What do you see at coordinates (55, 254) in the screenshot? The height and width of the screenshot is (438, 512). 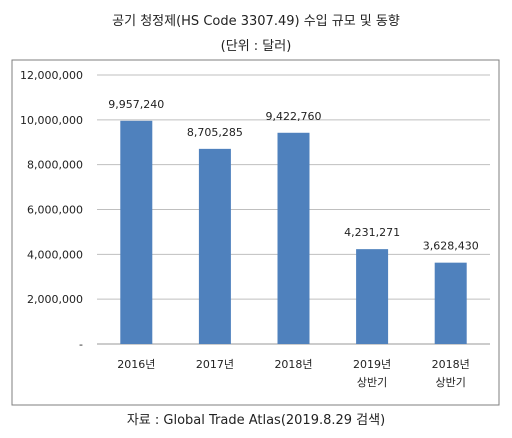 I see `y-tick-label: 4,000,000` at bounding box center [55, 254].